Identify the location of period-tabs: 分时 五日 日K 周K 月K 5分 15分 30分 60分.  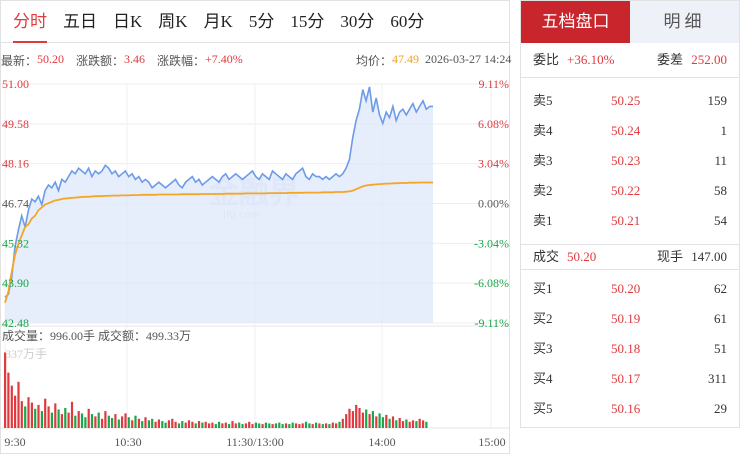
(255, 22).